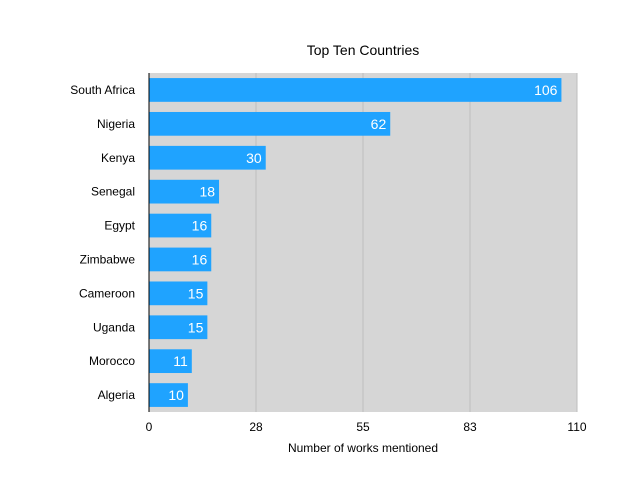 This screenshot has width=622, height=500. I want to click on category-label: Cameroon, so click(107, 293).